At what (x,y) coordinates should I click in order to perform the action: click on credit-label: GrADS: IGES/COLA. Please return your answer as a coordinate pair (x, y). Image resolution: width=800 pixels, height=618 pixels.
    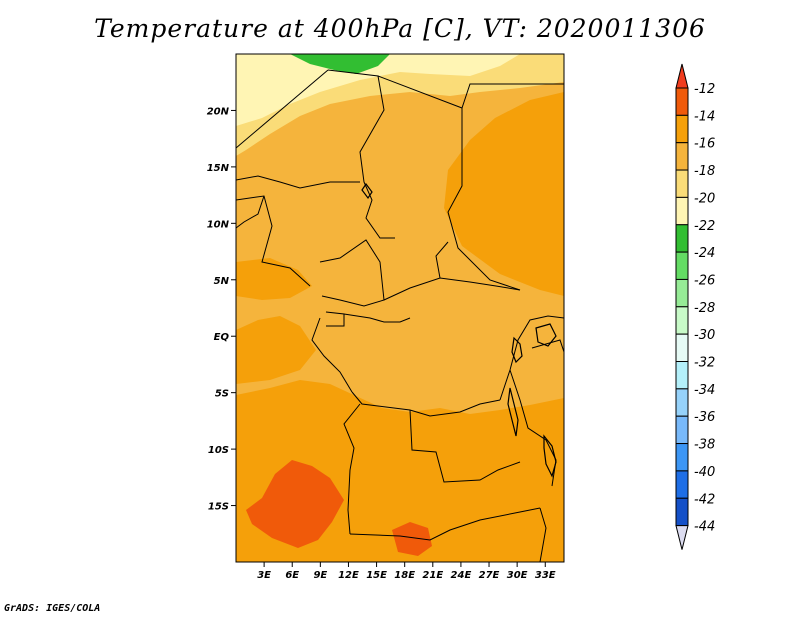
    Looking at the image, I should click on (52, 608).